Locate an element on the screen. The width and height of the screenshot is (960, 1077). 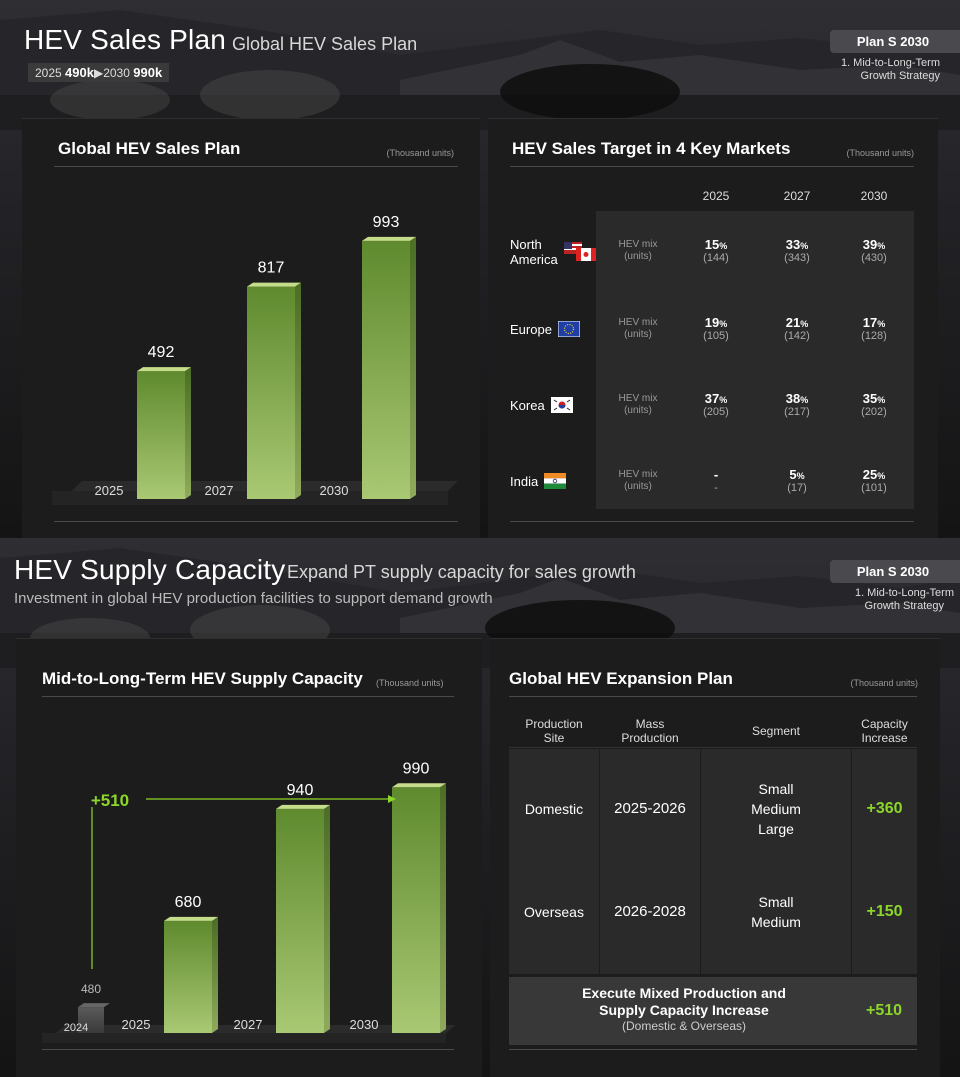
header-text: Site is located at coordinates (554, 738).